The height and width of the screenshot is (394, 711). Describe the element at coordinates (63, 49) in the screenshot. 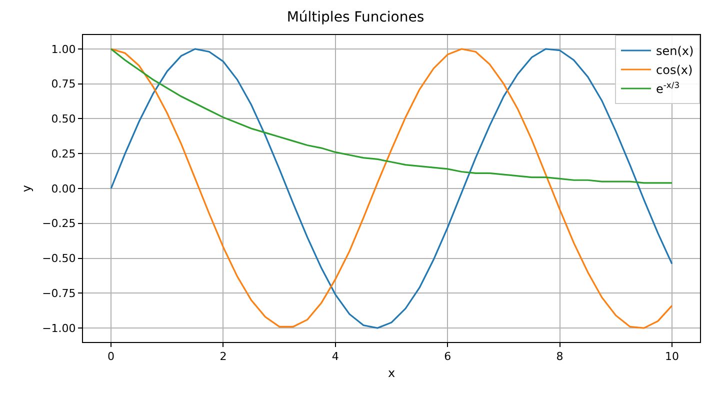

I see `y-tick-label: 1.00` at that location.